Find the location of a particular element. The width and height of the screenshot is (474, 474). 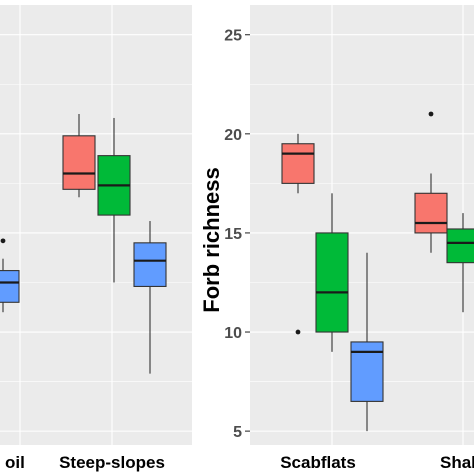

y-tick-label: 5 is located at coordinates (237, 432).